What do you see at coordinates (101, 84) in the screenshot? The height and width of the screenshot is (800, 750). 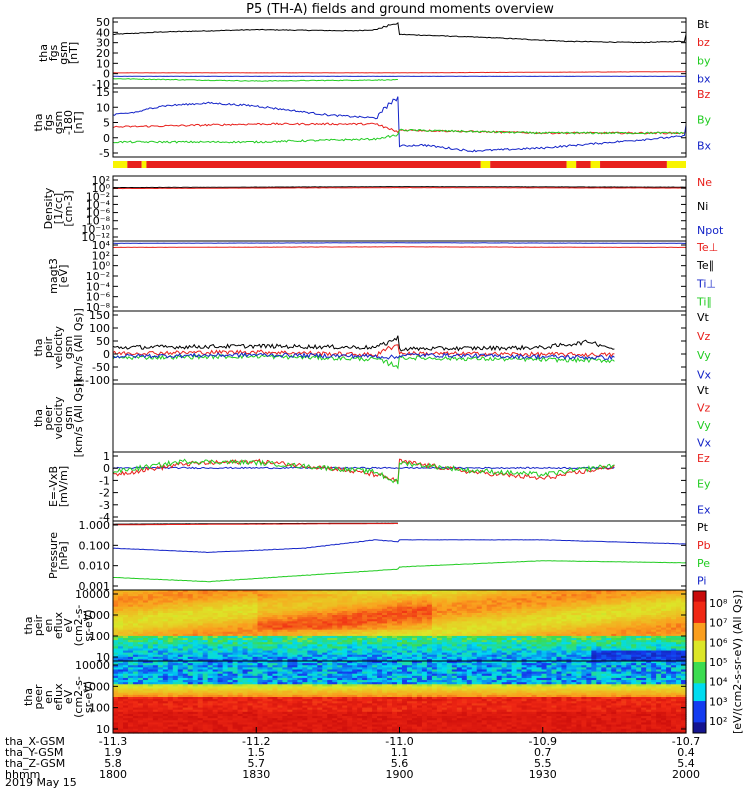 I see `y-tick-label: -10` at bounding box center [101, 84].